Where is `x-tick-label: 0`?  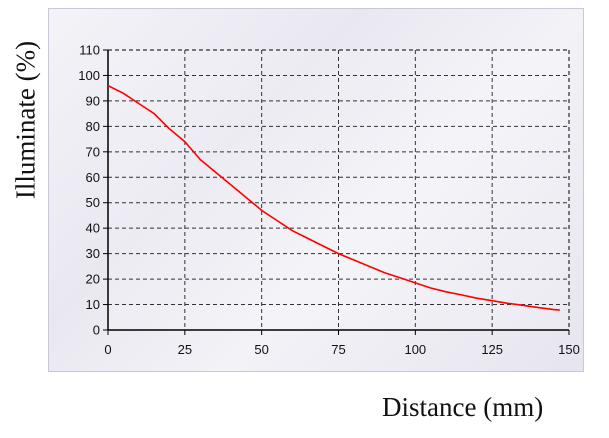 x-tick-label: 0 is located at coordinates (107, 349).